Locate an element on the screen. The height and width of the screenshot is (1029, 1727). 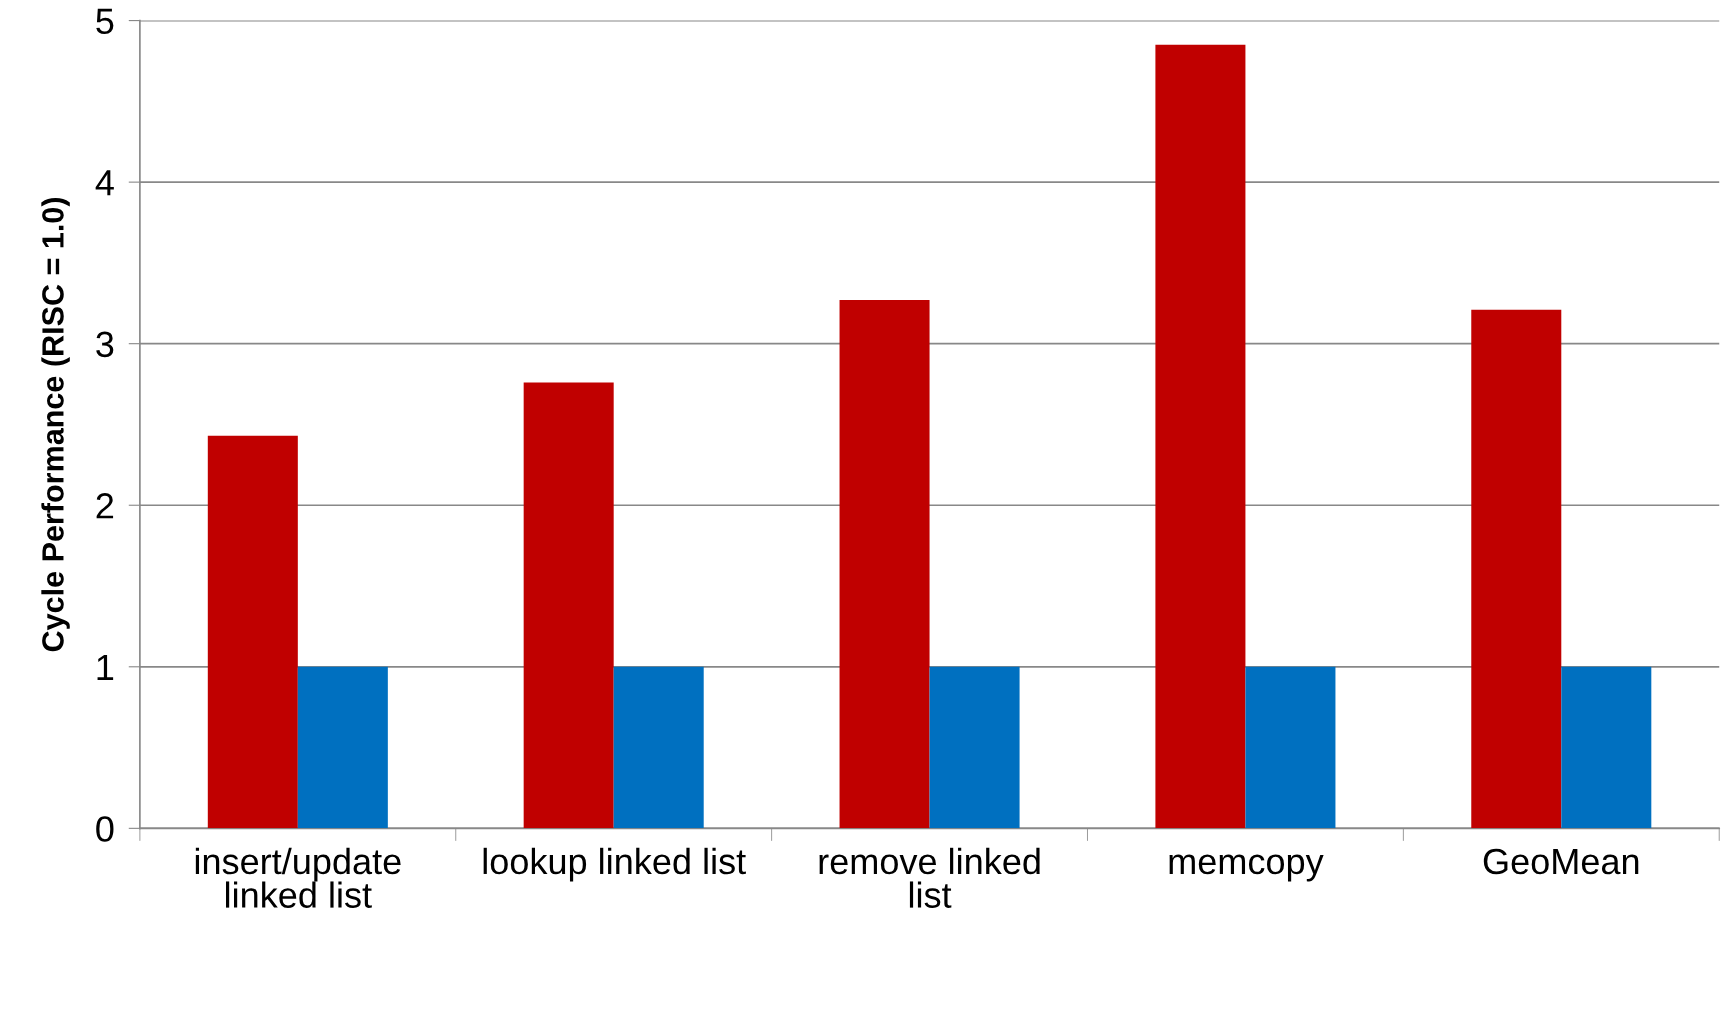
y-axis-title: Cycle Performance (RISC = 1.0) is located at coordinates (55, 424).